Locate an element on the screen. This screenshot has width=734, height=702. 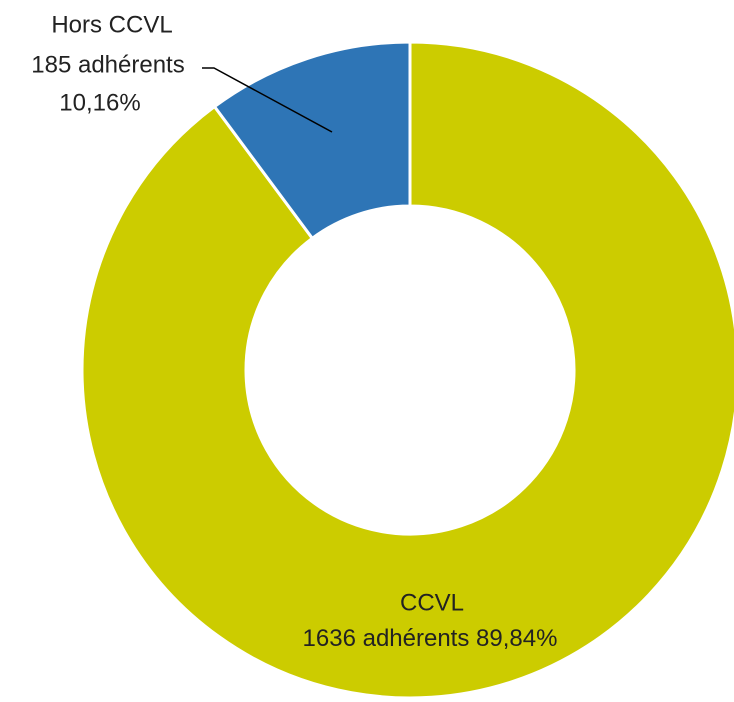
percent-label: 89,84% is located at coordinates (516, 638).